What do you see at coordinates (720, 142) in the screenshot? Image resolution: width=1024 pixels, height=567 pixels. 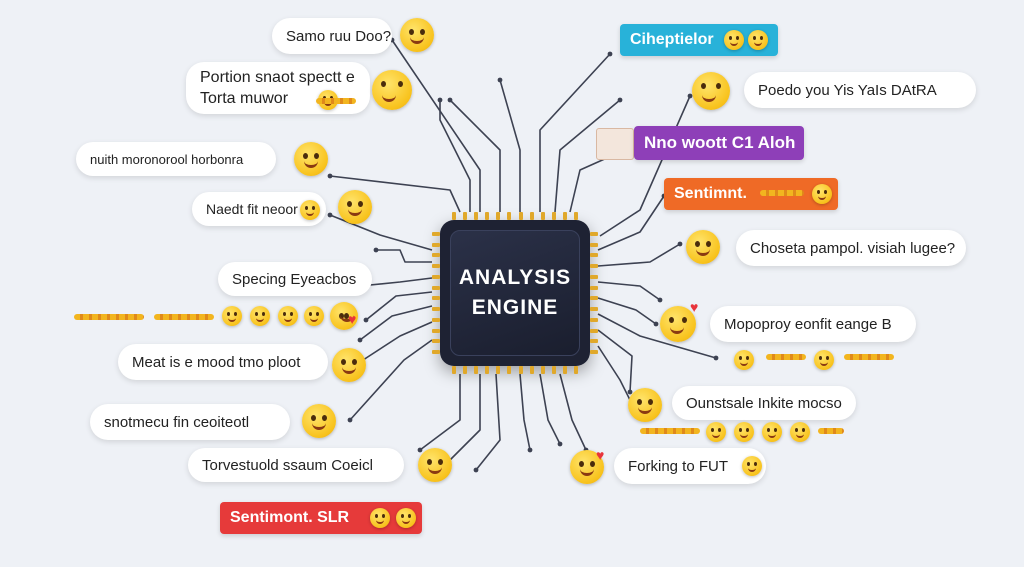 I see `tag-text: Nno woott C1 Aloh` at bounding box center [720, 142].